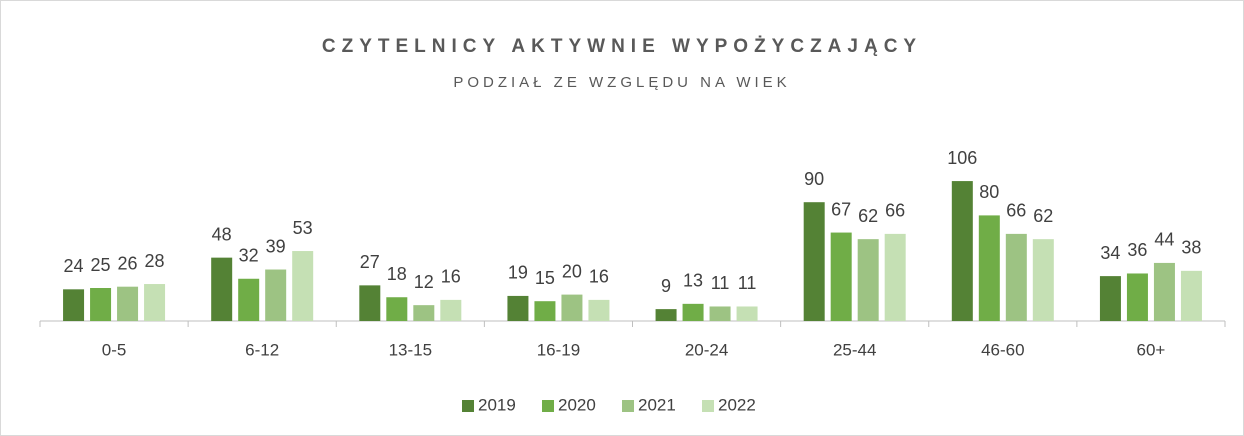 Image resolution: width=1244 pixels, height=436 pixels. What do you see at coordinates (397, 274) in the screenshot?
I see `value-label: 18` at bounding box center [397, 274].